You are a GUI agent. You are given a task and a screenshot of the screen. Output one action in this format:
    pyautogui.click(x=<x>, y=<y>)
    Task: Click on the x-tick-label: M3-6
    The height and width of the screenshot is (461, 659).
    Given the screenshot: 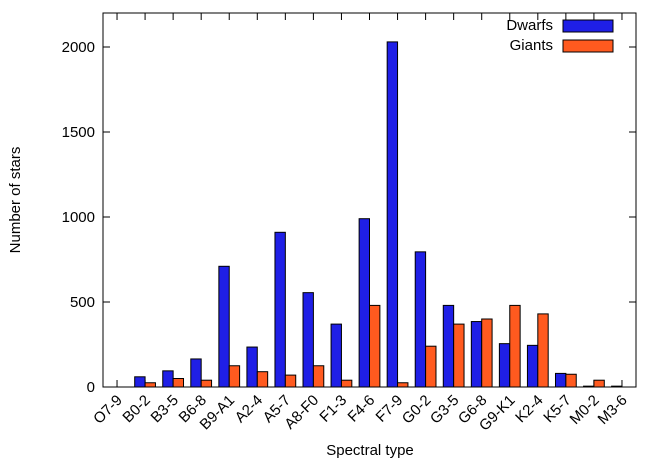 What is the action you would take?
    pyautogui.click(x=613, y=410)
    